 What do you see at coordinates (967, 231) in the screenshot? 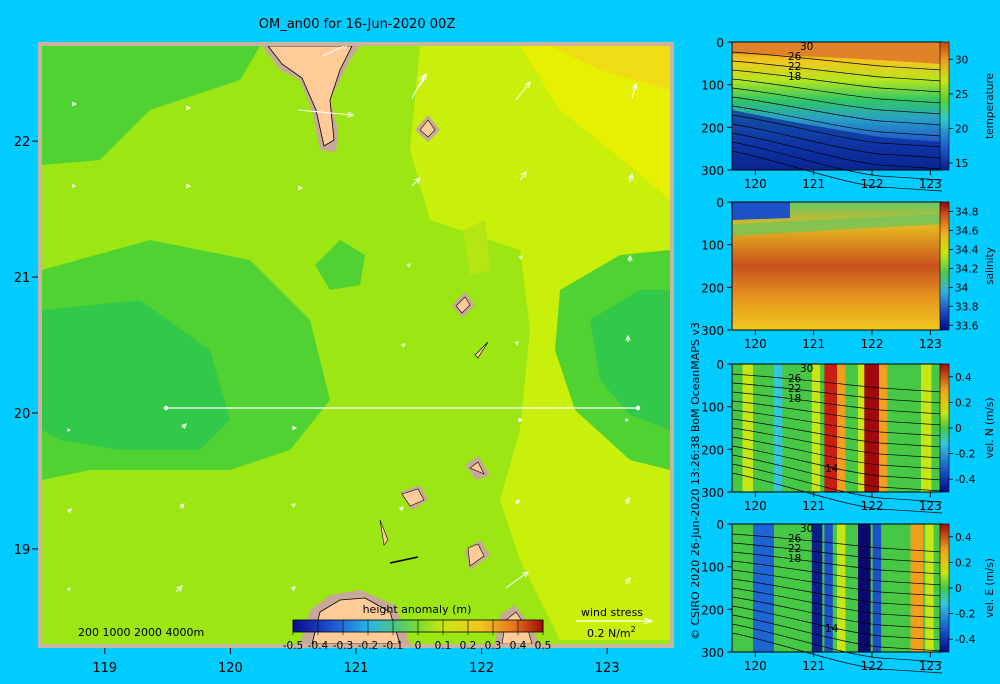
I see `section-colorbar-tick-label: 34.6` at bounding box center [967, 231].